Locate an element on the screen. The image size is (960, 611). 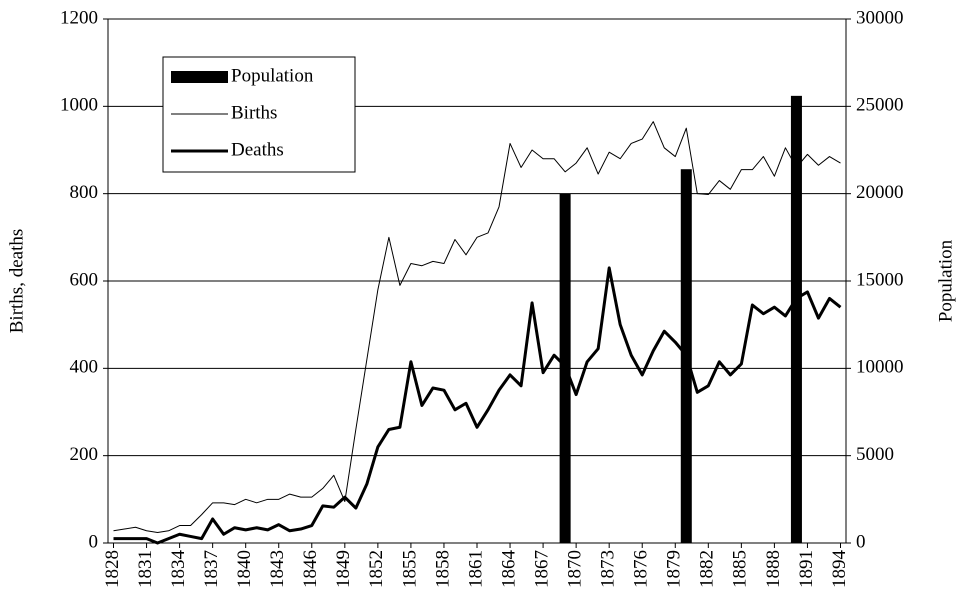
x-tick-label: 1888 is located at coordinates (773, 569).